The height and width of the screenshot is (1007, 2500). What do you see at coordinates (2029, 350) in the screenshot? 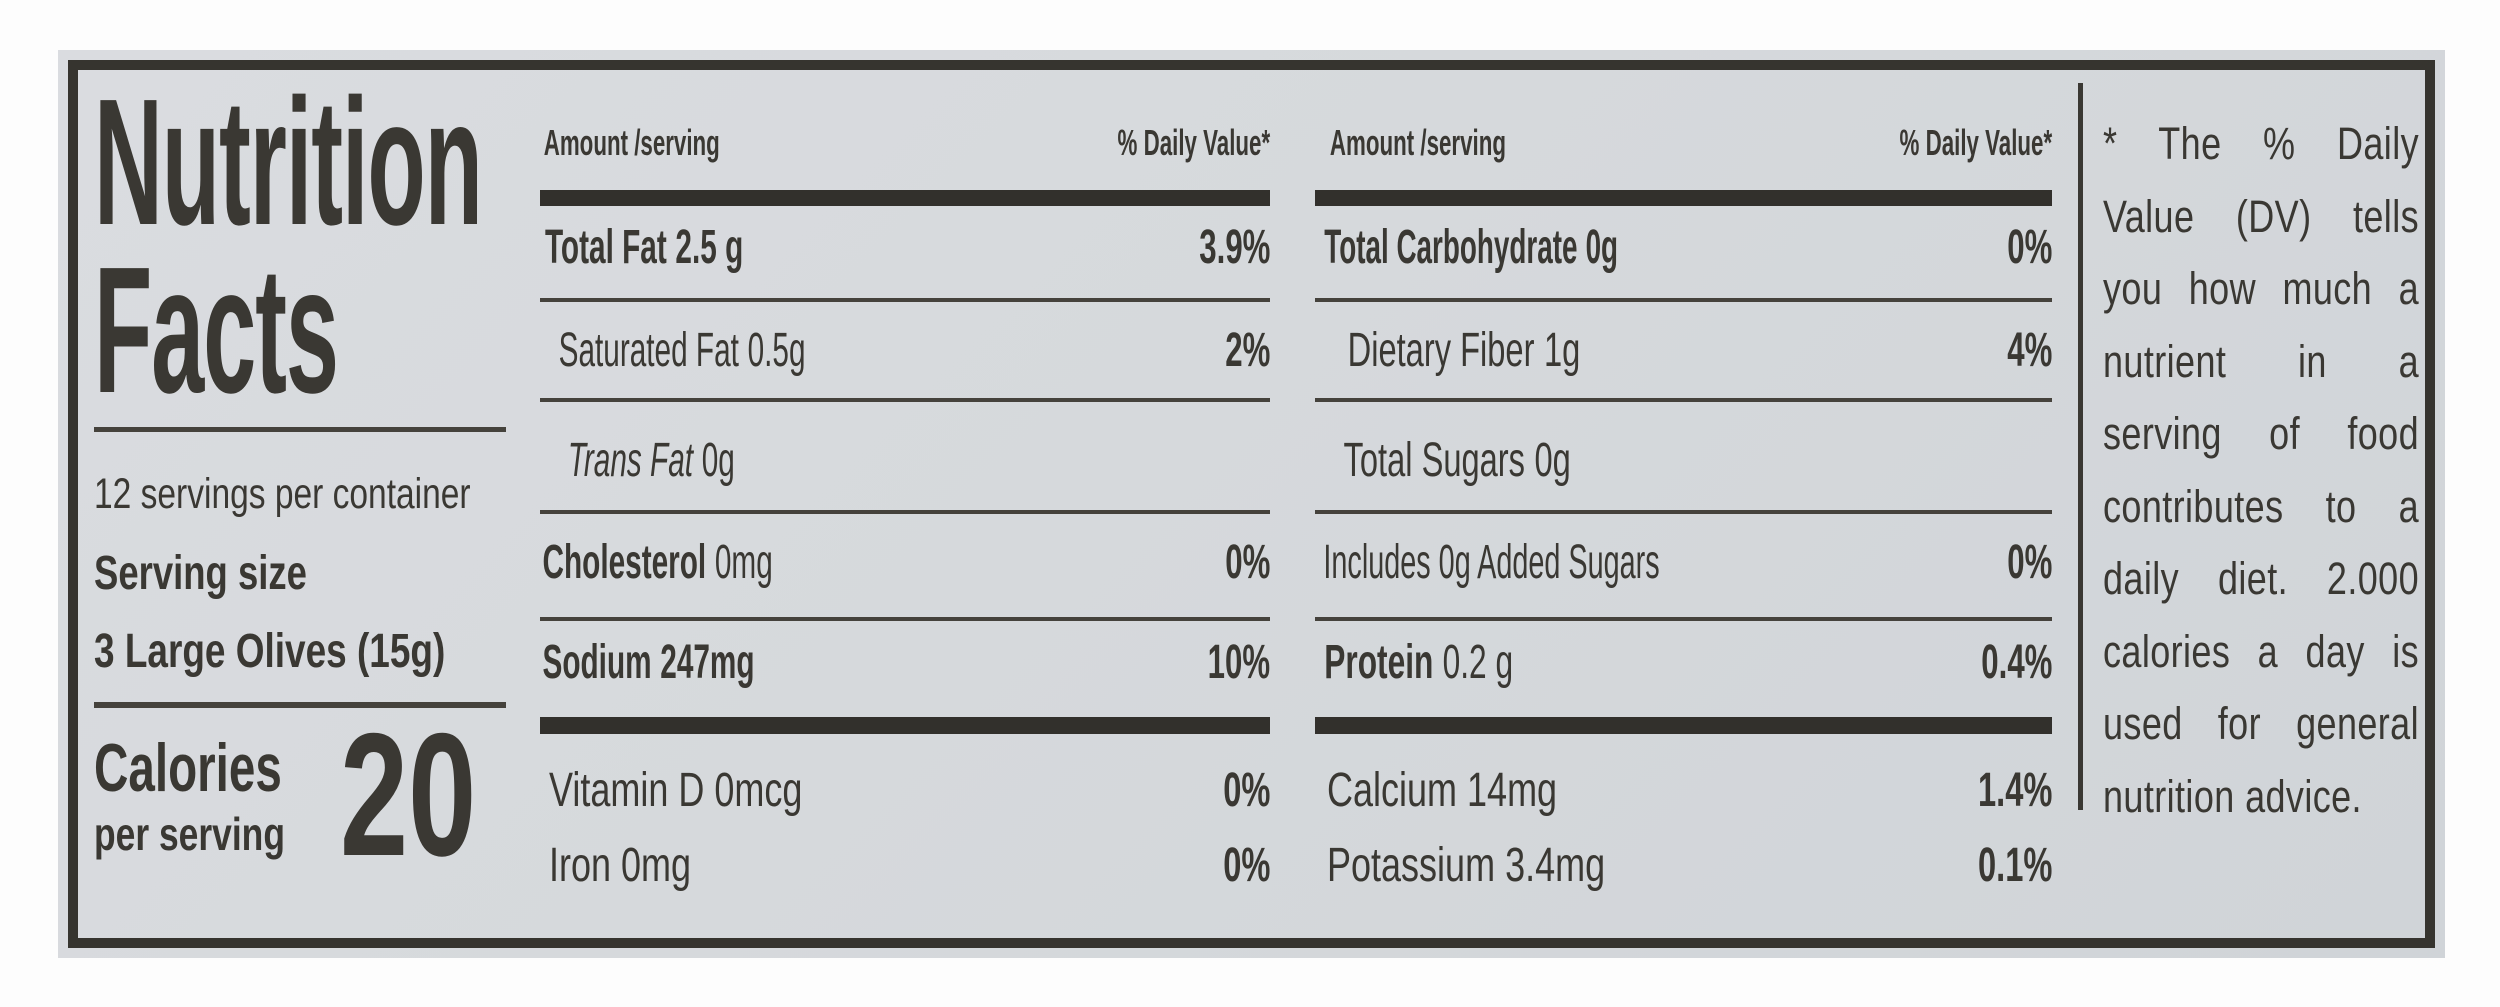
I see `nutrient-dv: 4%` at bounding box center [2029, 350].